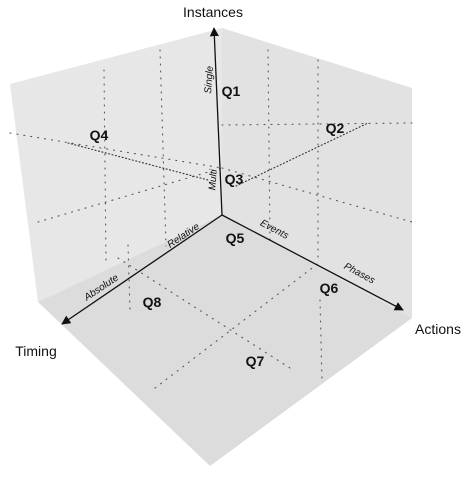 This screenshot has width=474, height=479. I want to click on q4-projection-line, so click(138, 161).